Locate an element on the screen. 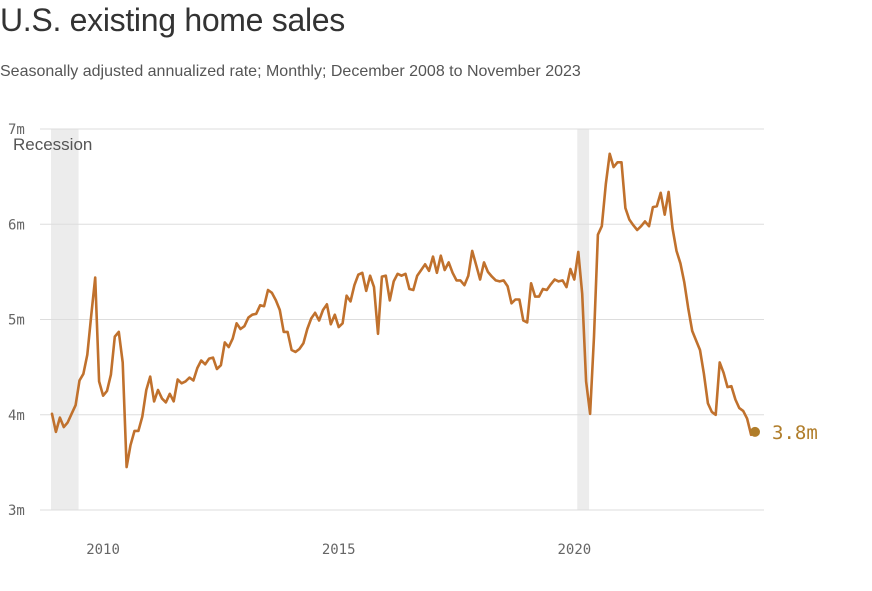 This screenshot has width=872, height=591. y-tick-label: 6m is located at coordinates (16, 225).